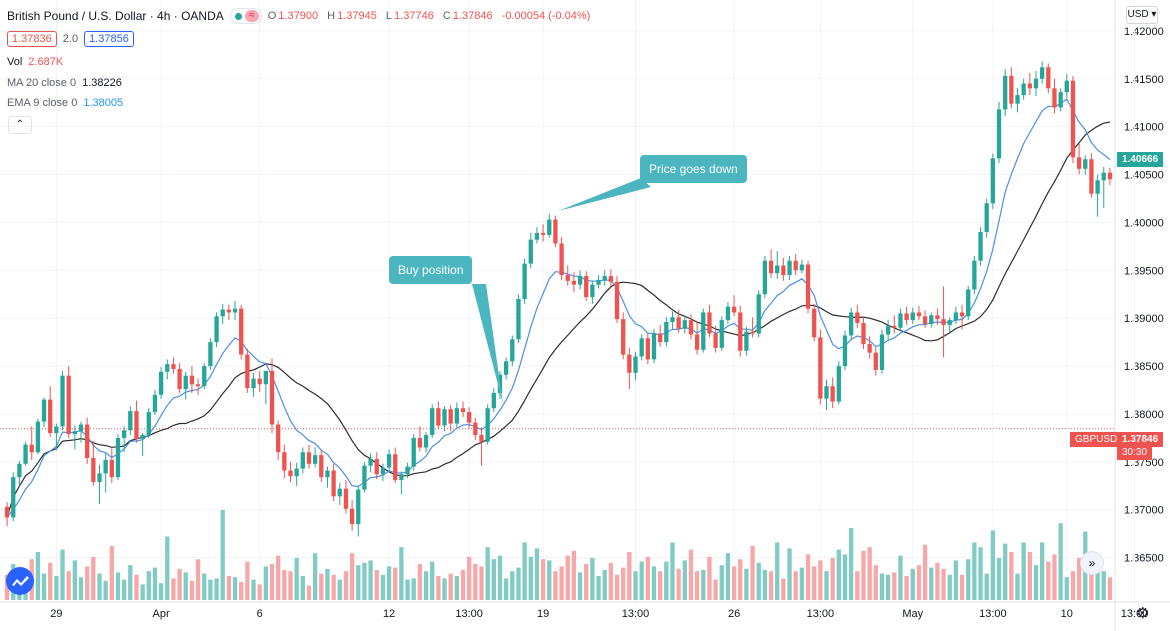 The image size is (1170, 631). Describe the element at coordinates (20, 125) in the screenshot. I see `collapse-legend-button: ⌃` at that location.